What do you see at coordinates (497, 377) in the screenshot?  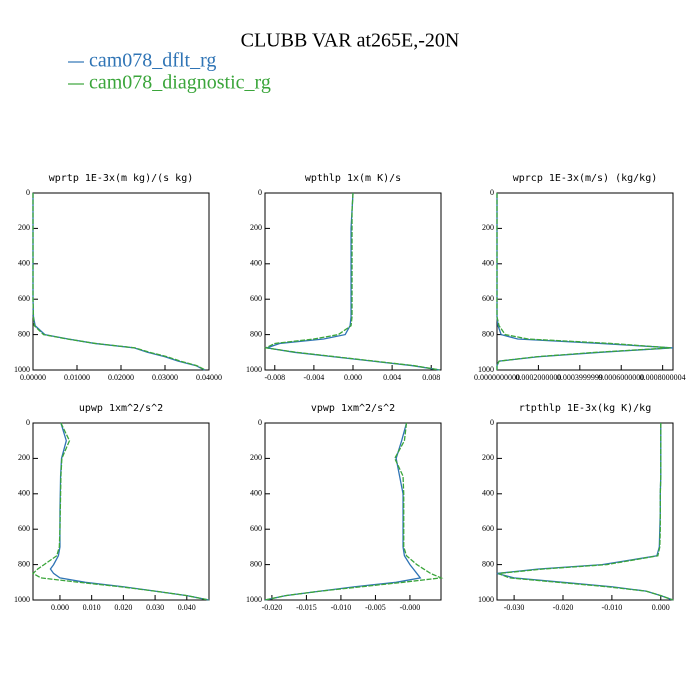 I see `x-tick-label: 0.0000000000` at bounding box center [497, 377].